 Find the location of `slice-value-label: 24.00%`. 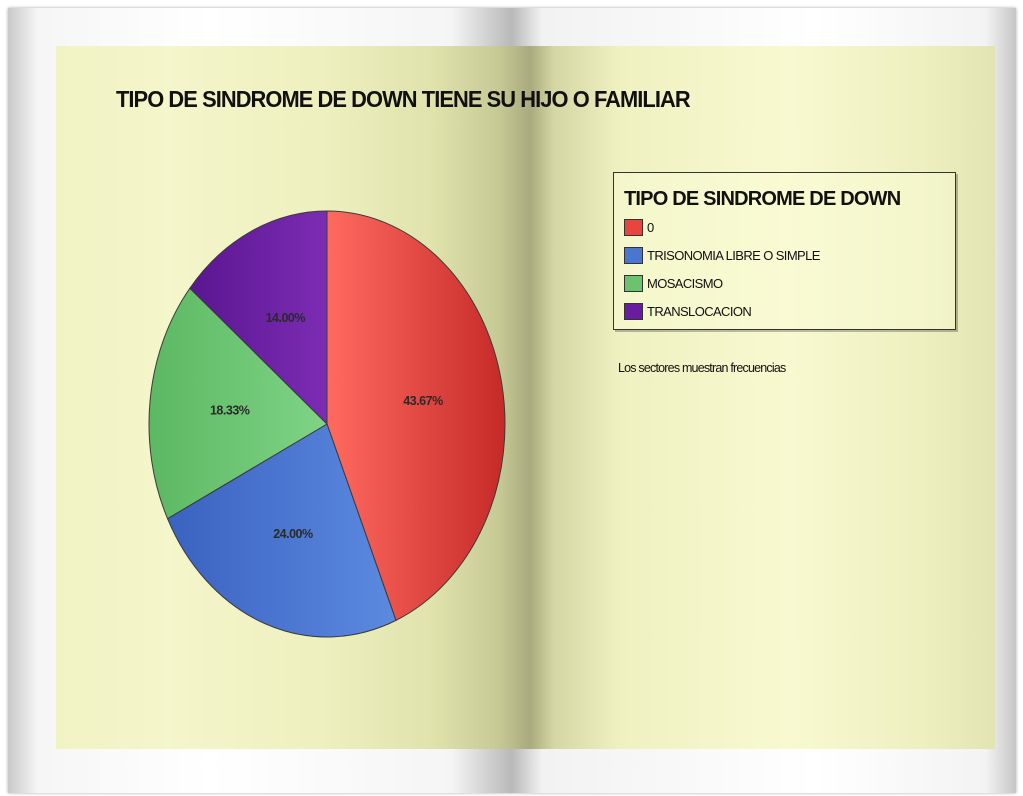

slice-value-label: 24.00% is located at coordinates (293, 534).